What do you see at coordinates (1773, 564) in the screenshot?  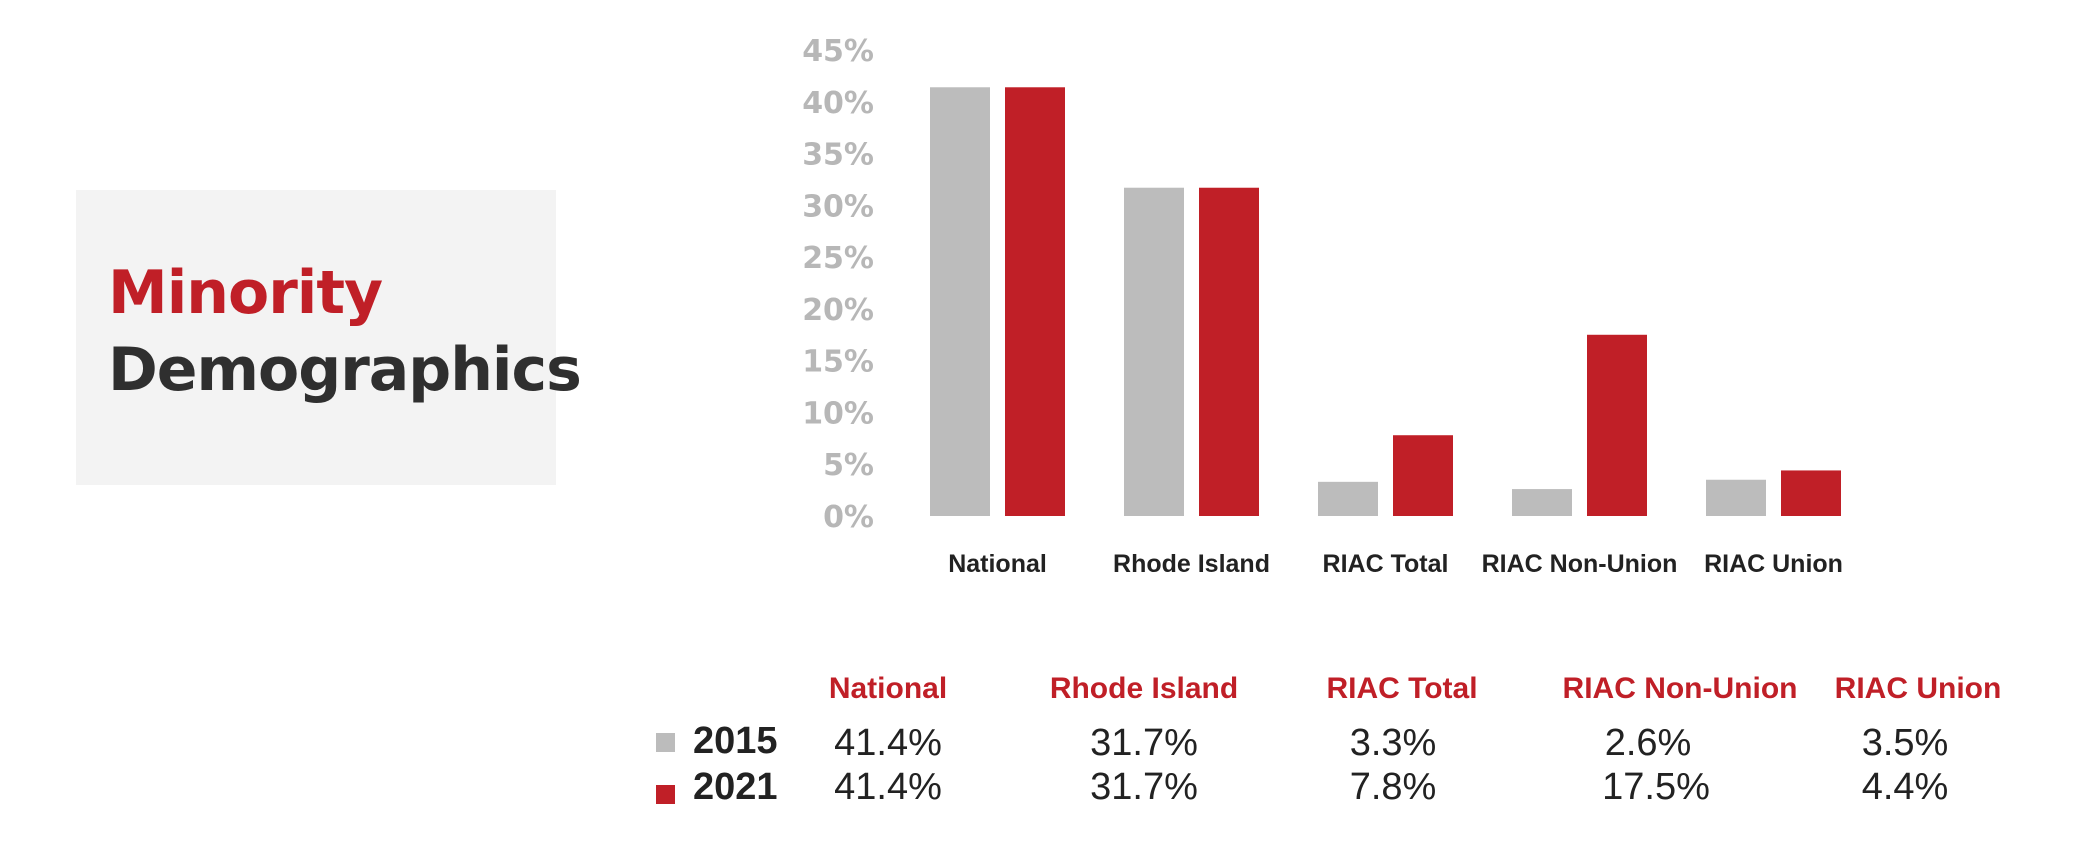 I see `x-tick-label: RIAC Union` at bounding box center [1773, 564].